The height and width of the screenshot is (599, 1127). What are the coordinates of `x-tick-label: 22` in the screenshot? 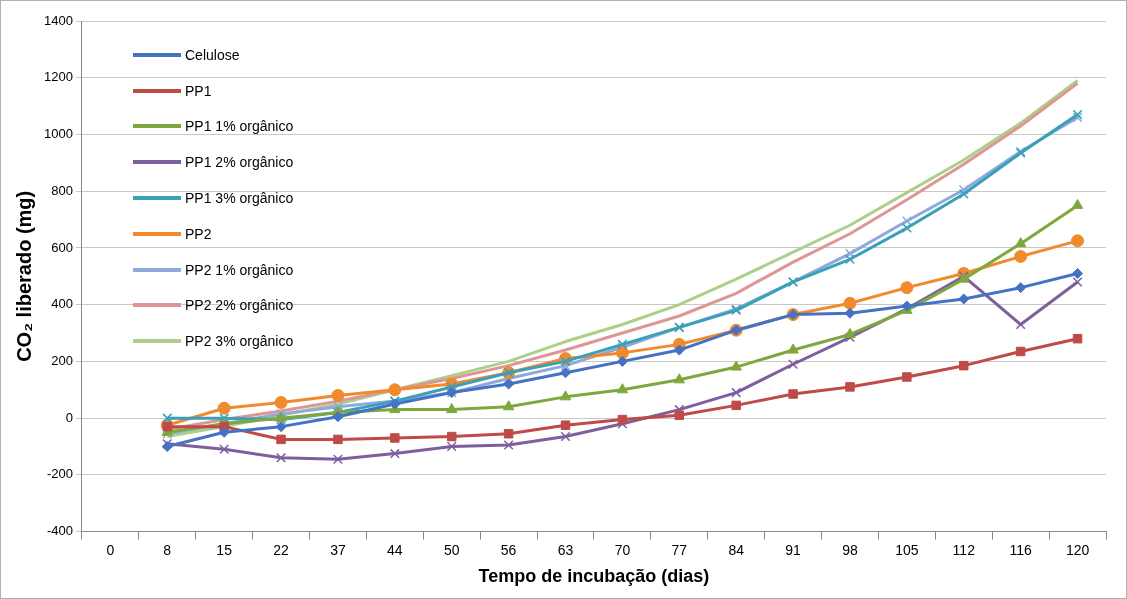 It's located at (281, 549).